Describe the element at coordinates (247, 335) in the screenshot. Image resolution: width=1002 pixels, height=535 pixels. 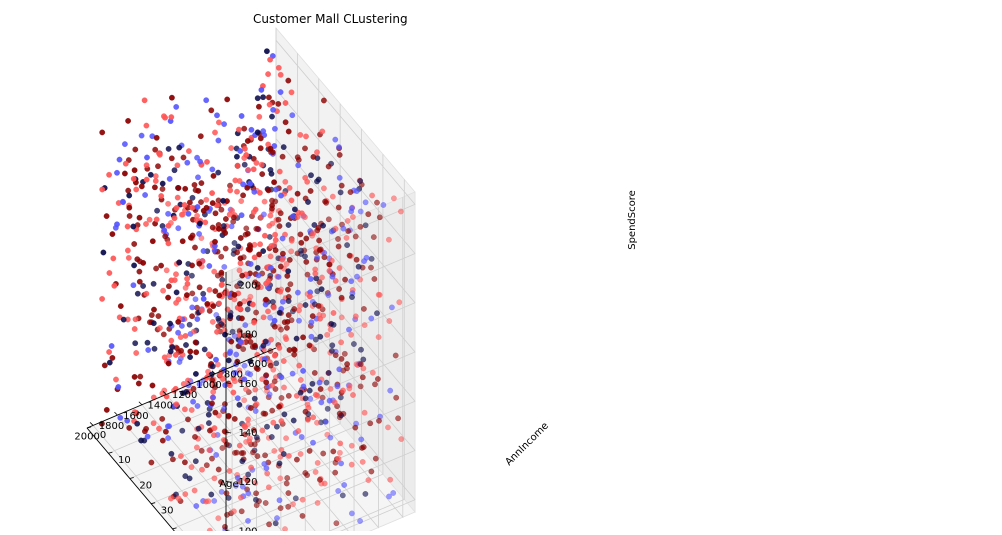
I see `z-tick-label: 180` at that location.